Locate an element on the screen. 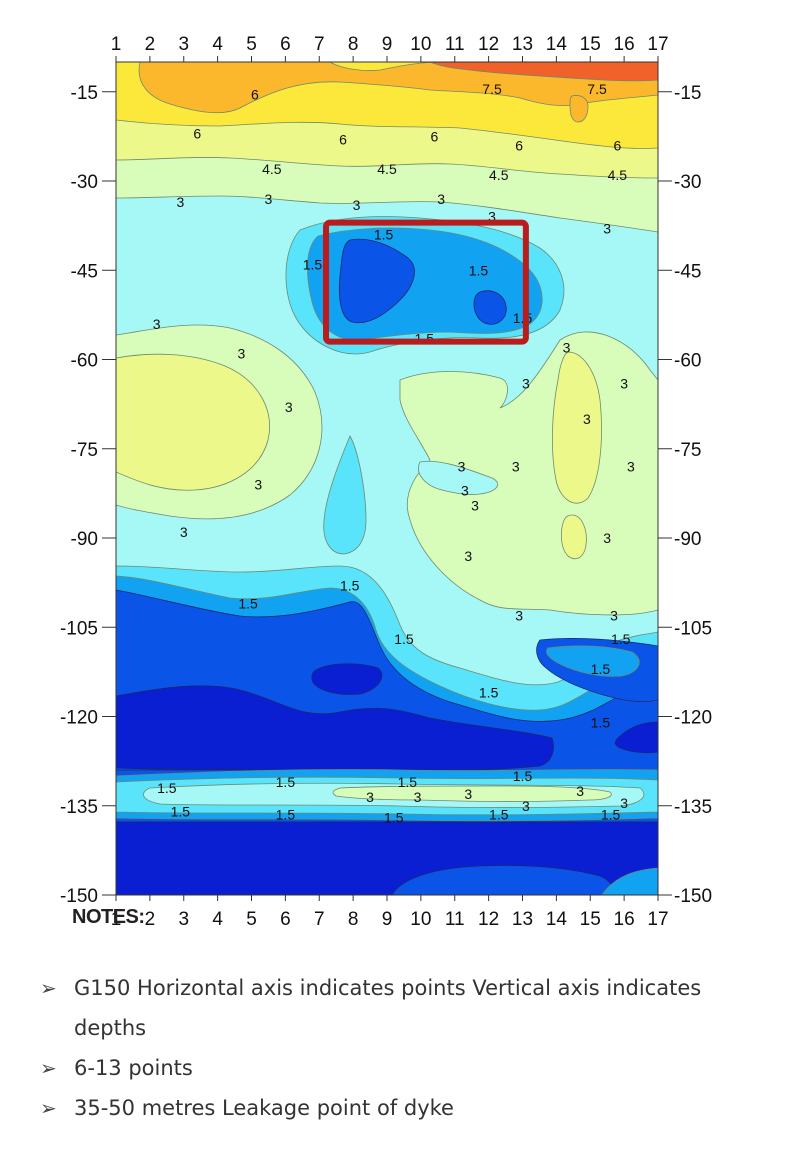 The width and height of the screenshot is (790, 1149). x-tick-label-bottom: 14 is located at coordinates (557, 919).